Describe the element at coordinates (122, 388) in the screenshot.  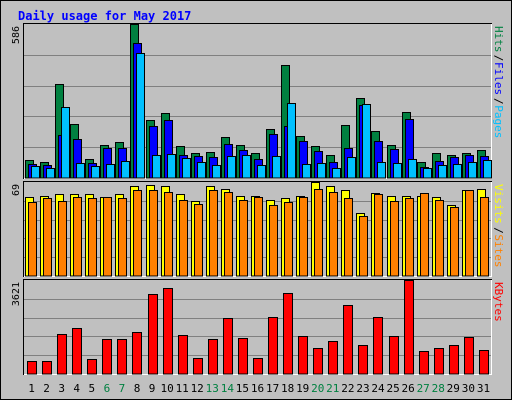
I see `day-label-7: 7` at that location.